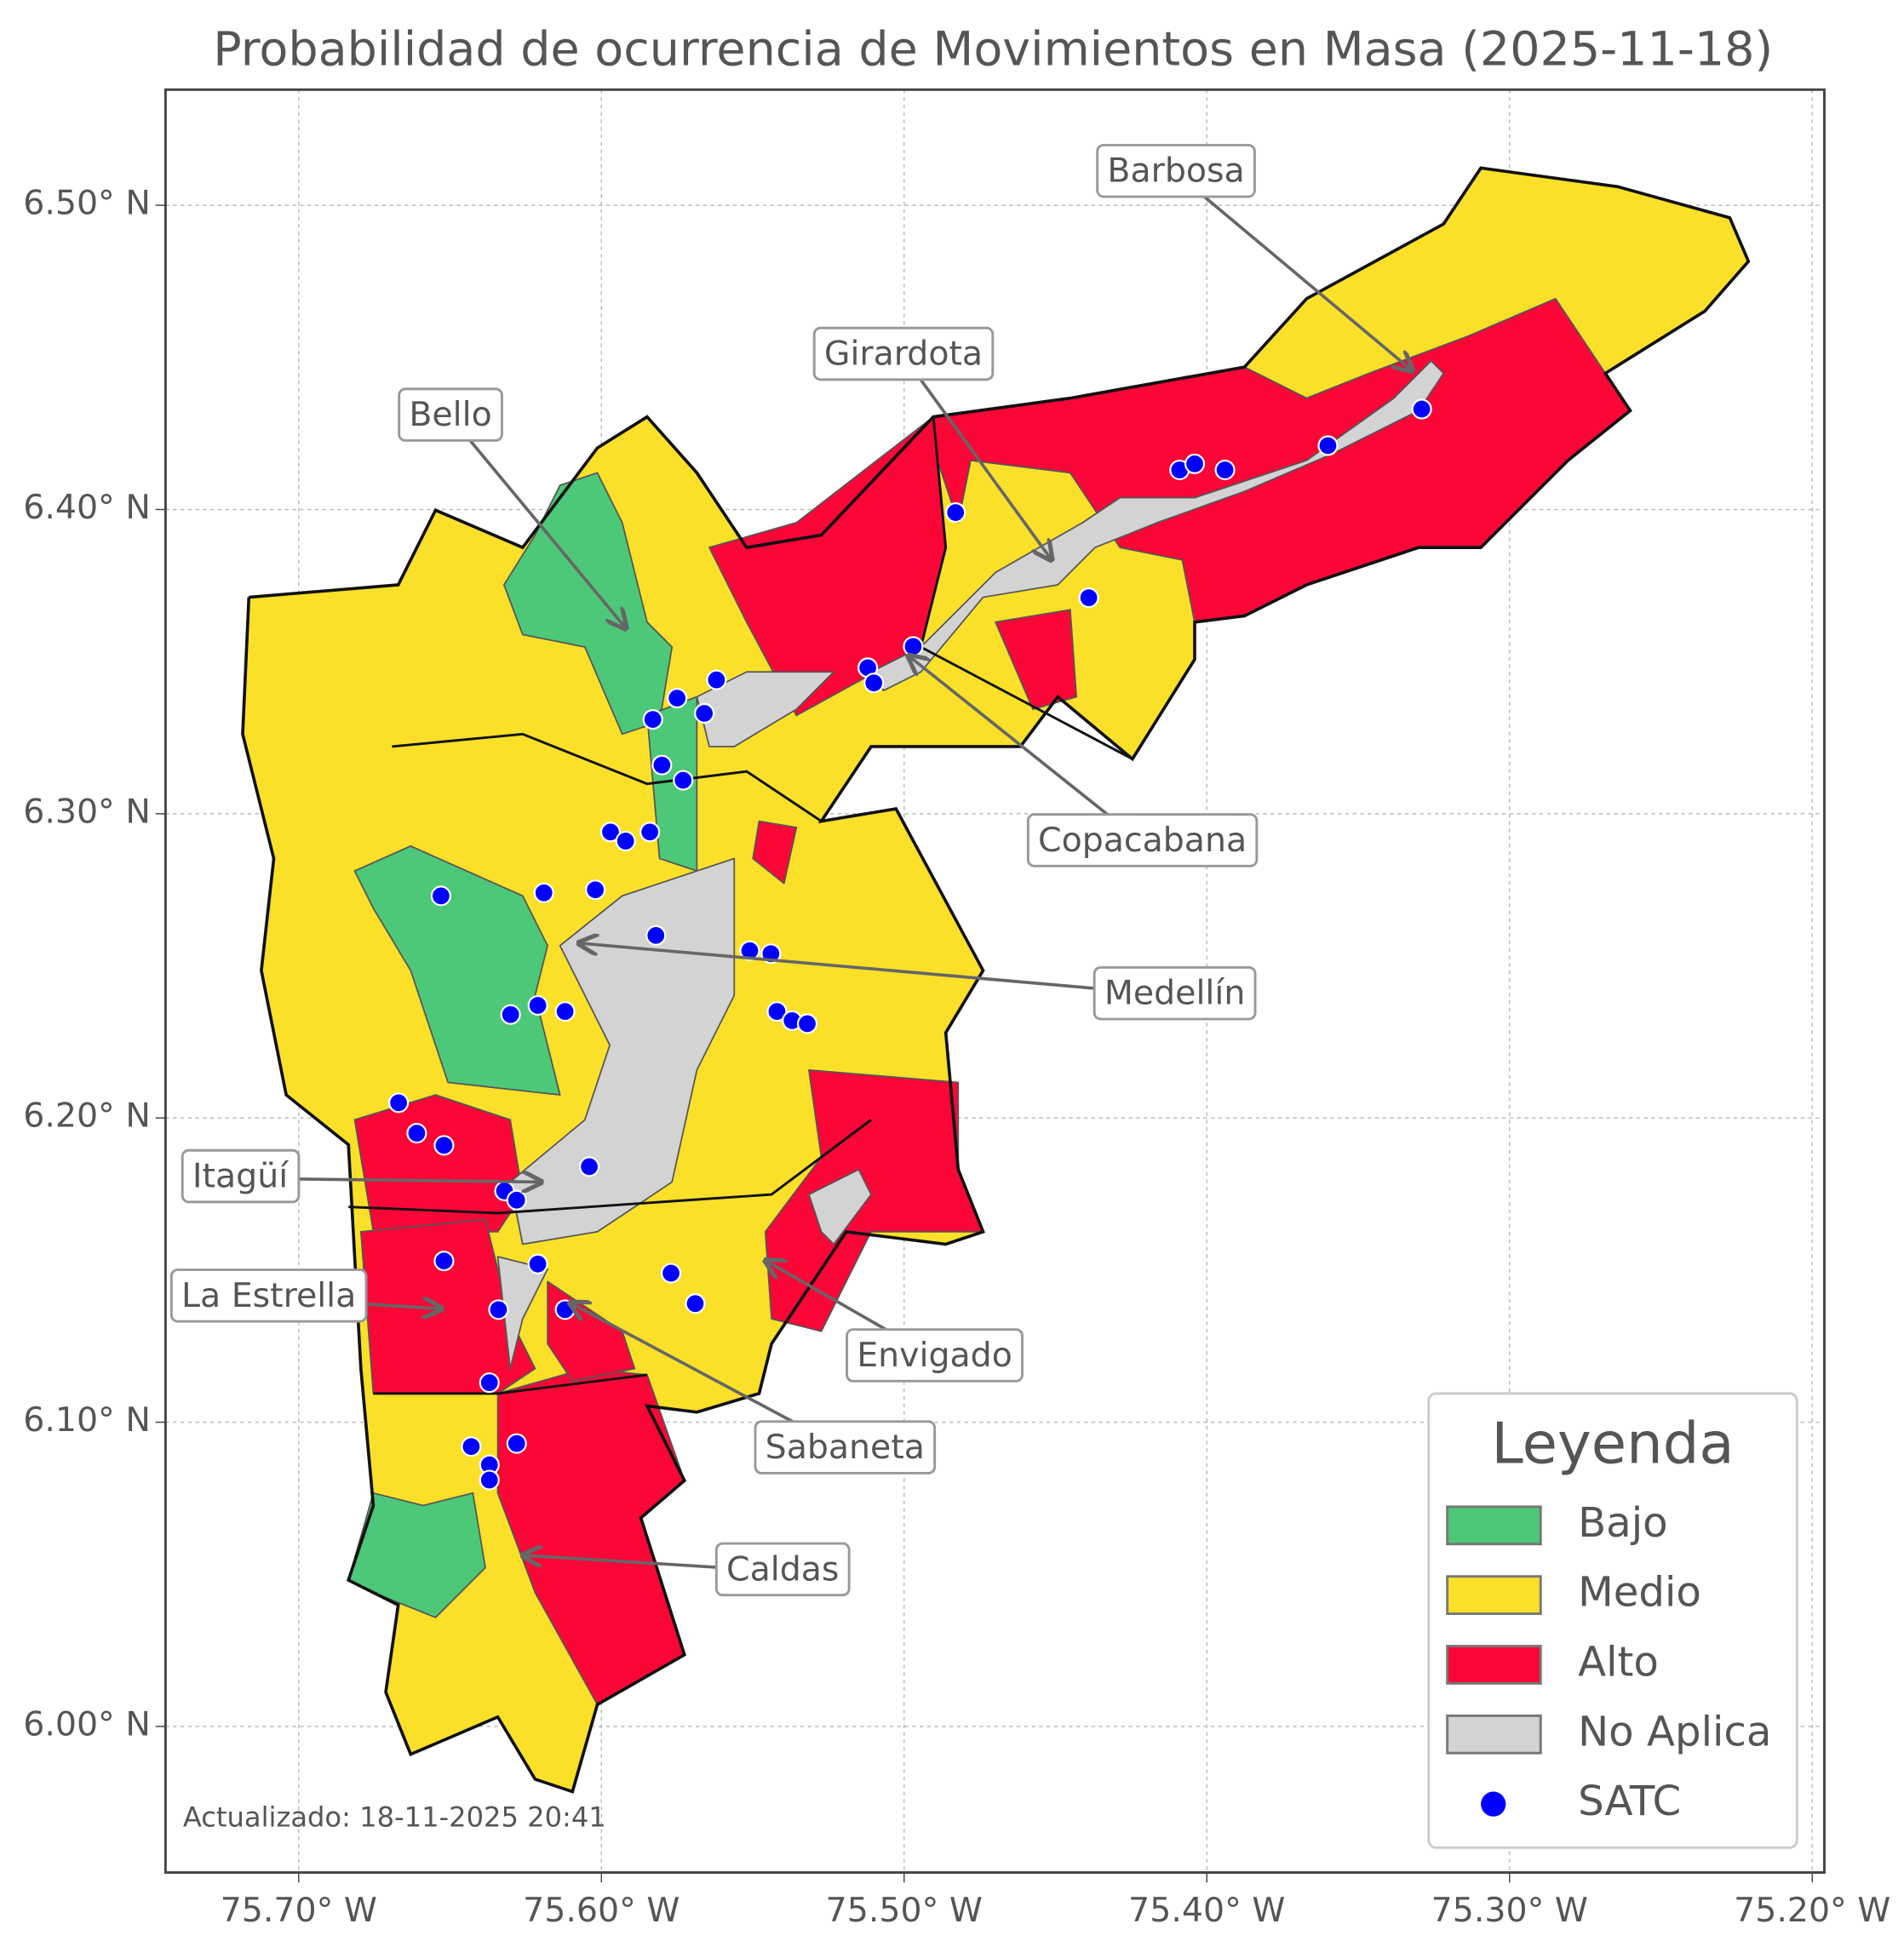 The image size is (1904, 1941). Describe the element at coordinates (87, 811) in the screenshot. I see `y-tick-label: 6.30° N` at that location.